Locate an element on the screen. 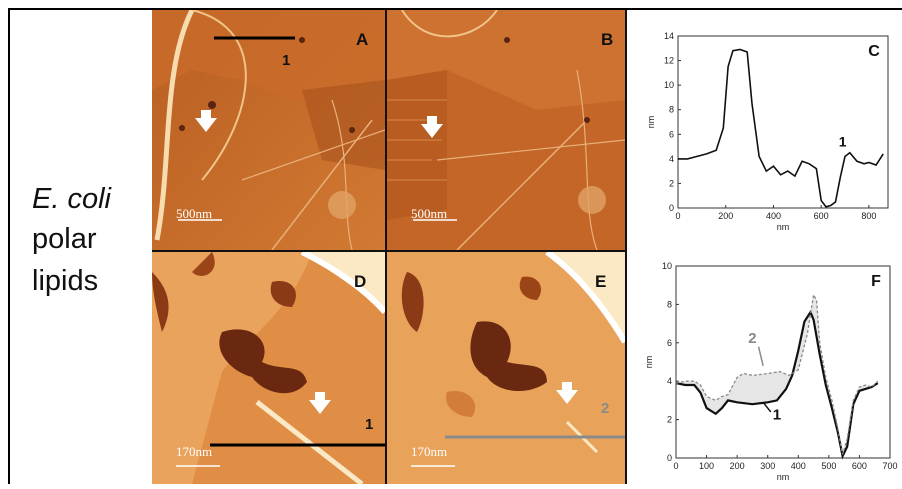  afm-image-d: D 1 170nm is located at coordinates (268, 368).